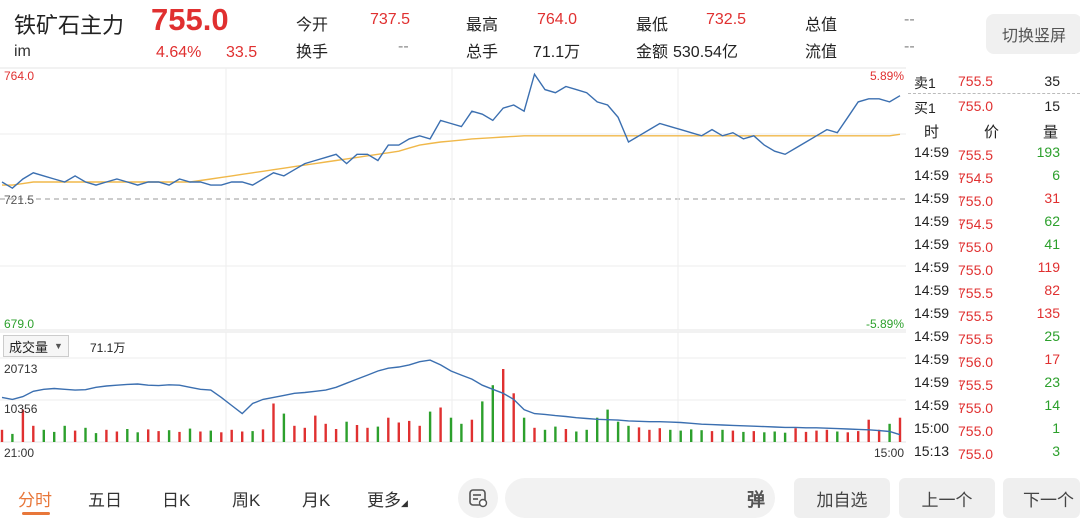 The height and width of the screenshot is (531, 1080). Describe the element at coordinates (190, 19) in the screenshot. I see `last-price: 755.0` at that location.